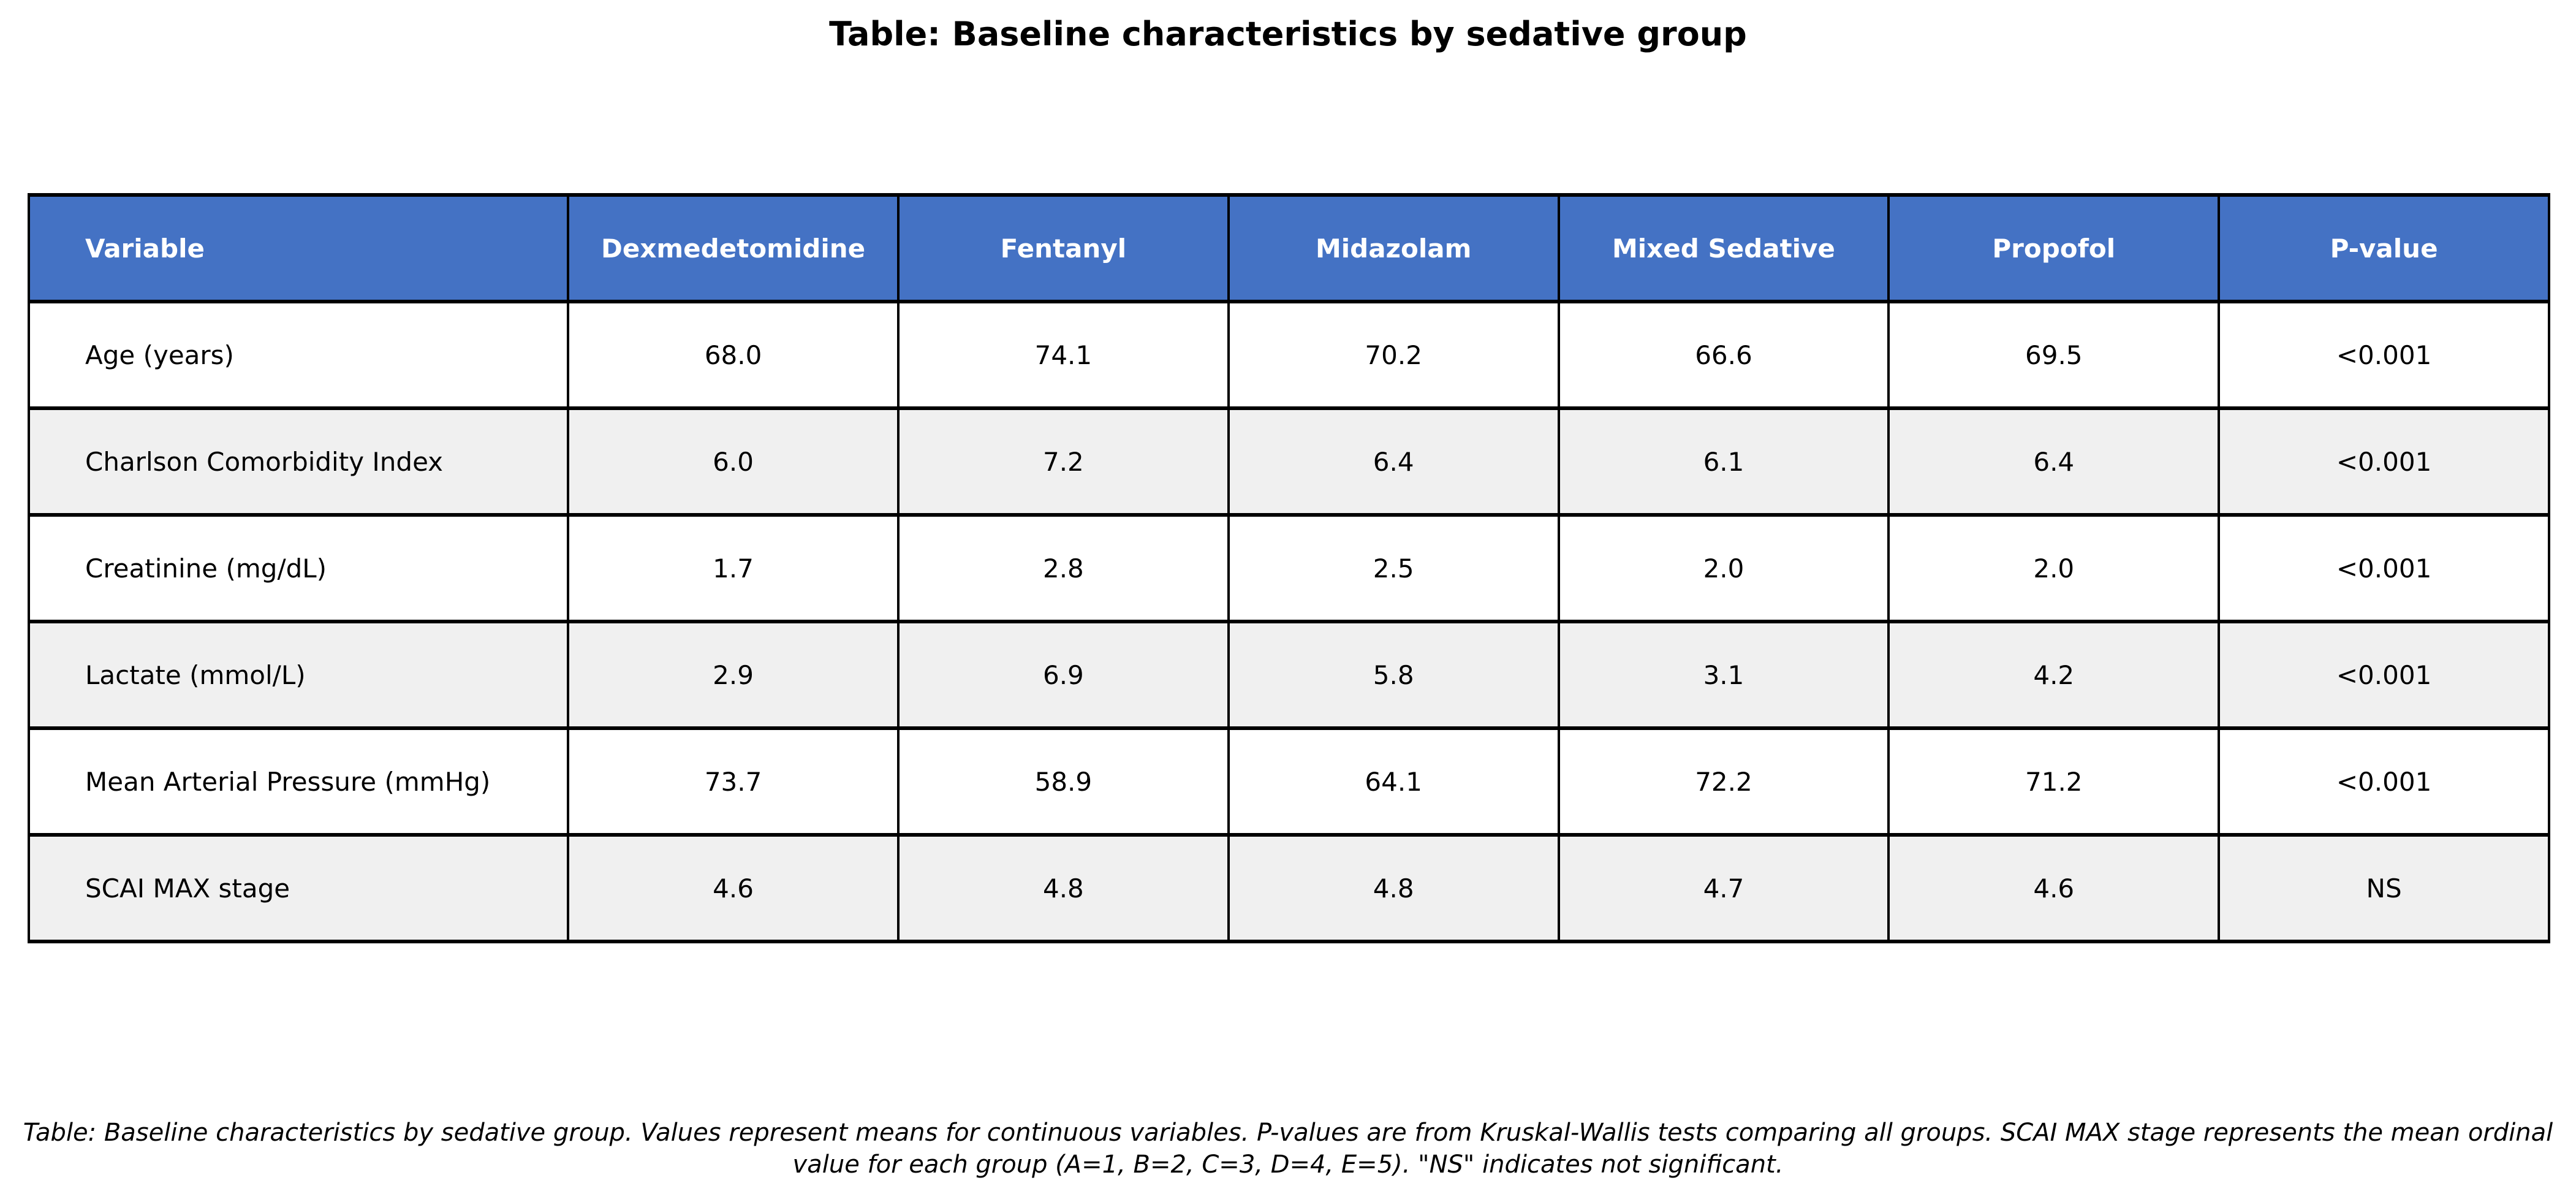  I want to click on table-cell: 1.7, so click(734, 568).